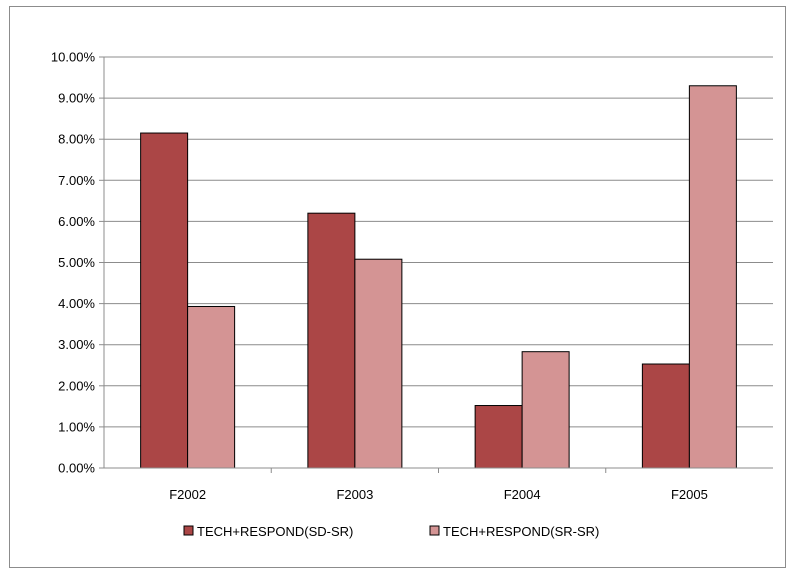  I want to click on y-tick-label: 7.00%, so click(76, 180).